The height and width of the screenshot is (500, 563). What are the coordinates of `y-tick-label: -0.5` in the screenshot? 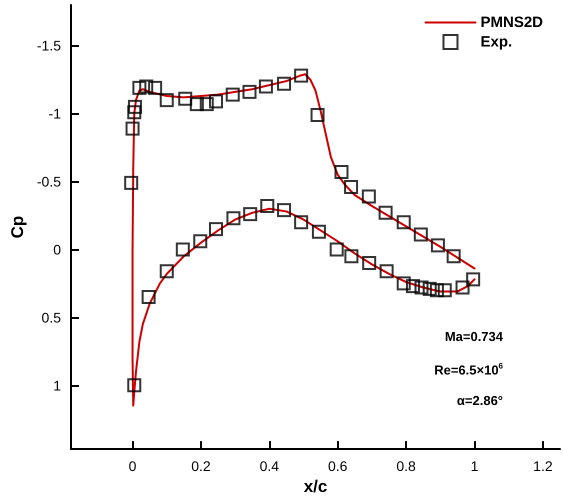 It's located at (49, 182).